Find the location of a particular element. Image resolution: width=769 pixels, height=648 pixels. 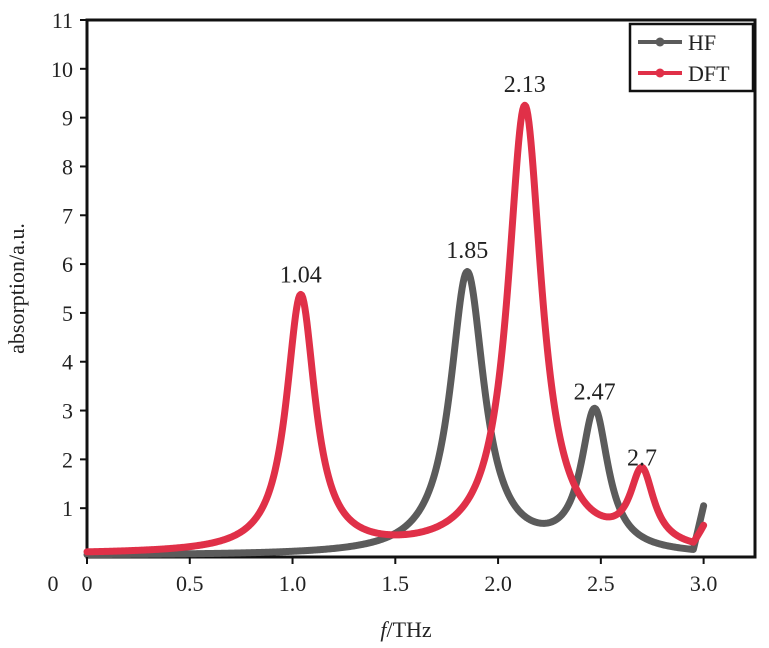

x-tick-label: 1.0 is located at coordinates (293, 583).